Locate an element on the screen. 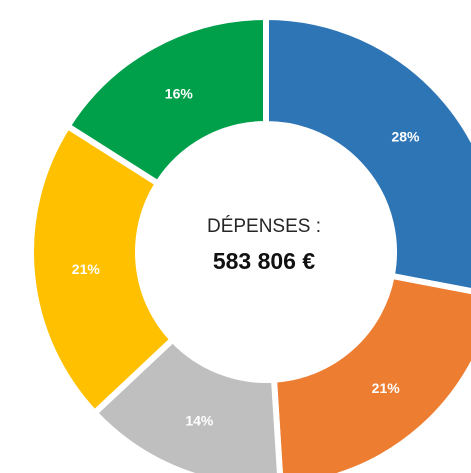 This screenshot has width=471, height=473. center-total-value: 583 806 € is located at coordinates (264, 261).